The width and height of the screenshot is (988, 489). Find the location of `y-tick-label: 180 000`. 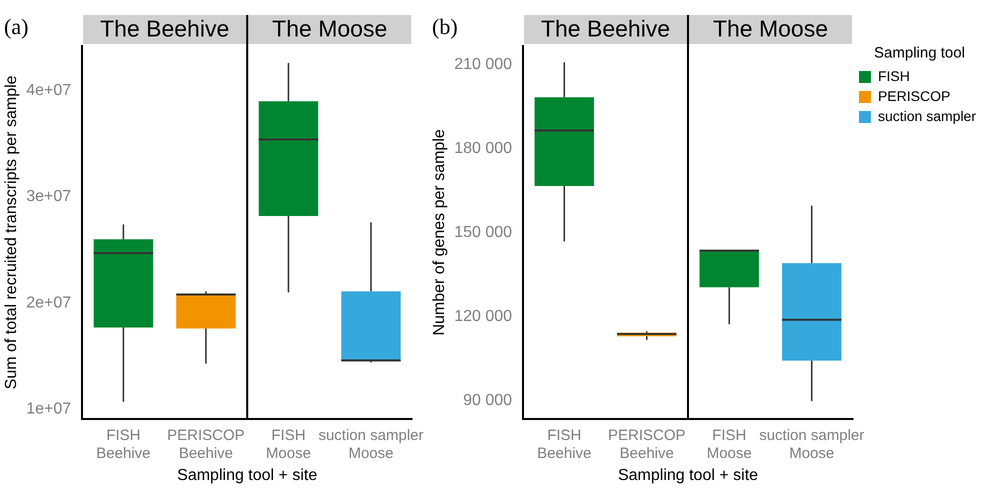

y-tick-label: 180 000 is located at coordinates (483, 149).